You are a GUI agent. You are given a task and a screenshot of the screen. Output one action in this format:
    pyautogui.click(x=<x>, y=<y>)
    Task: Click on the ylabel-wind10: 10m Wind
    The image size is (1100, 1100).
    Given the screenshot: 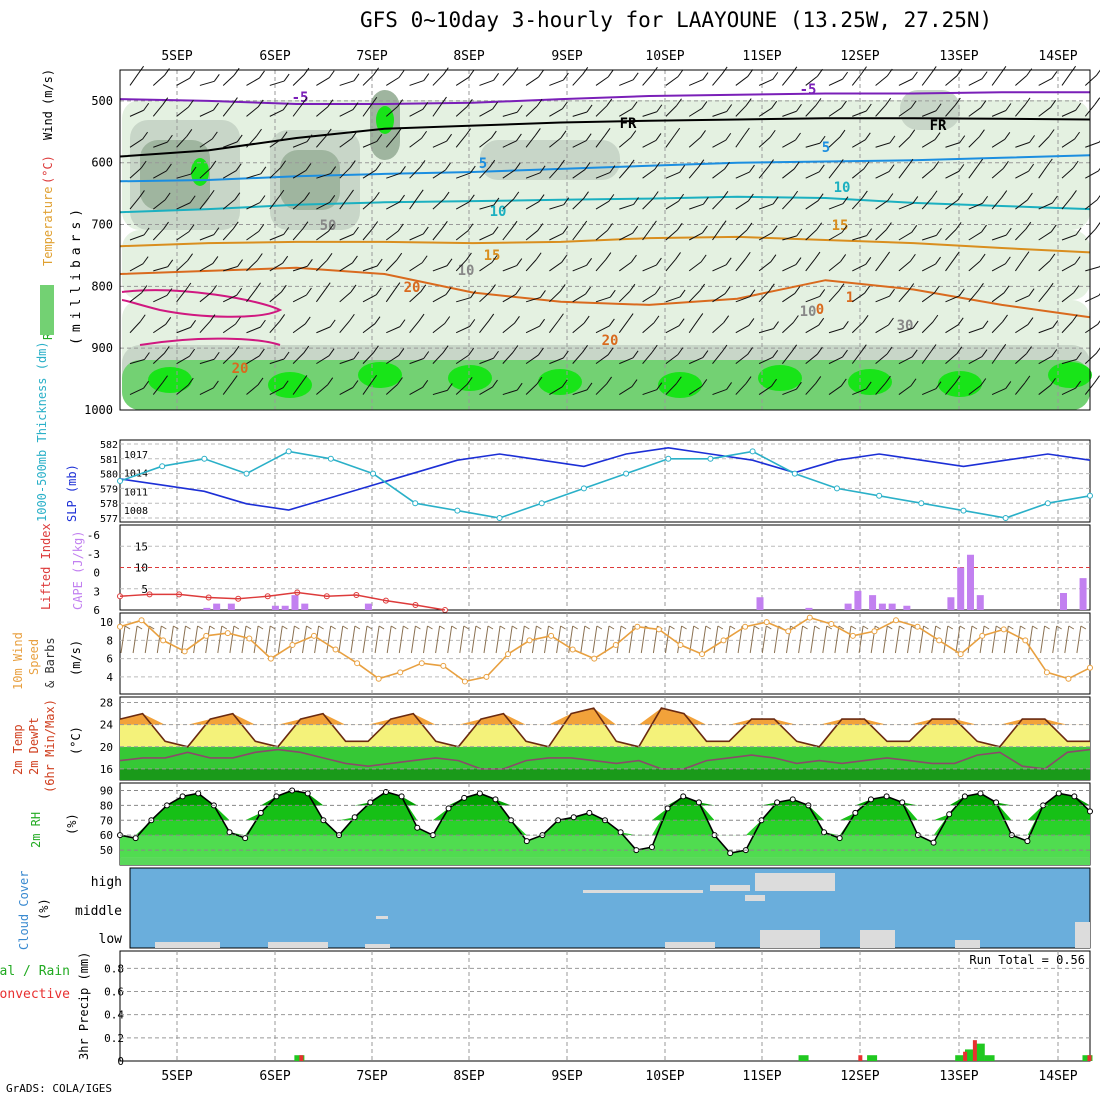 What is the action you would take?
    pyautogui.click(x=18, y=661)
    